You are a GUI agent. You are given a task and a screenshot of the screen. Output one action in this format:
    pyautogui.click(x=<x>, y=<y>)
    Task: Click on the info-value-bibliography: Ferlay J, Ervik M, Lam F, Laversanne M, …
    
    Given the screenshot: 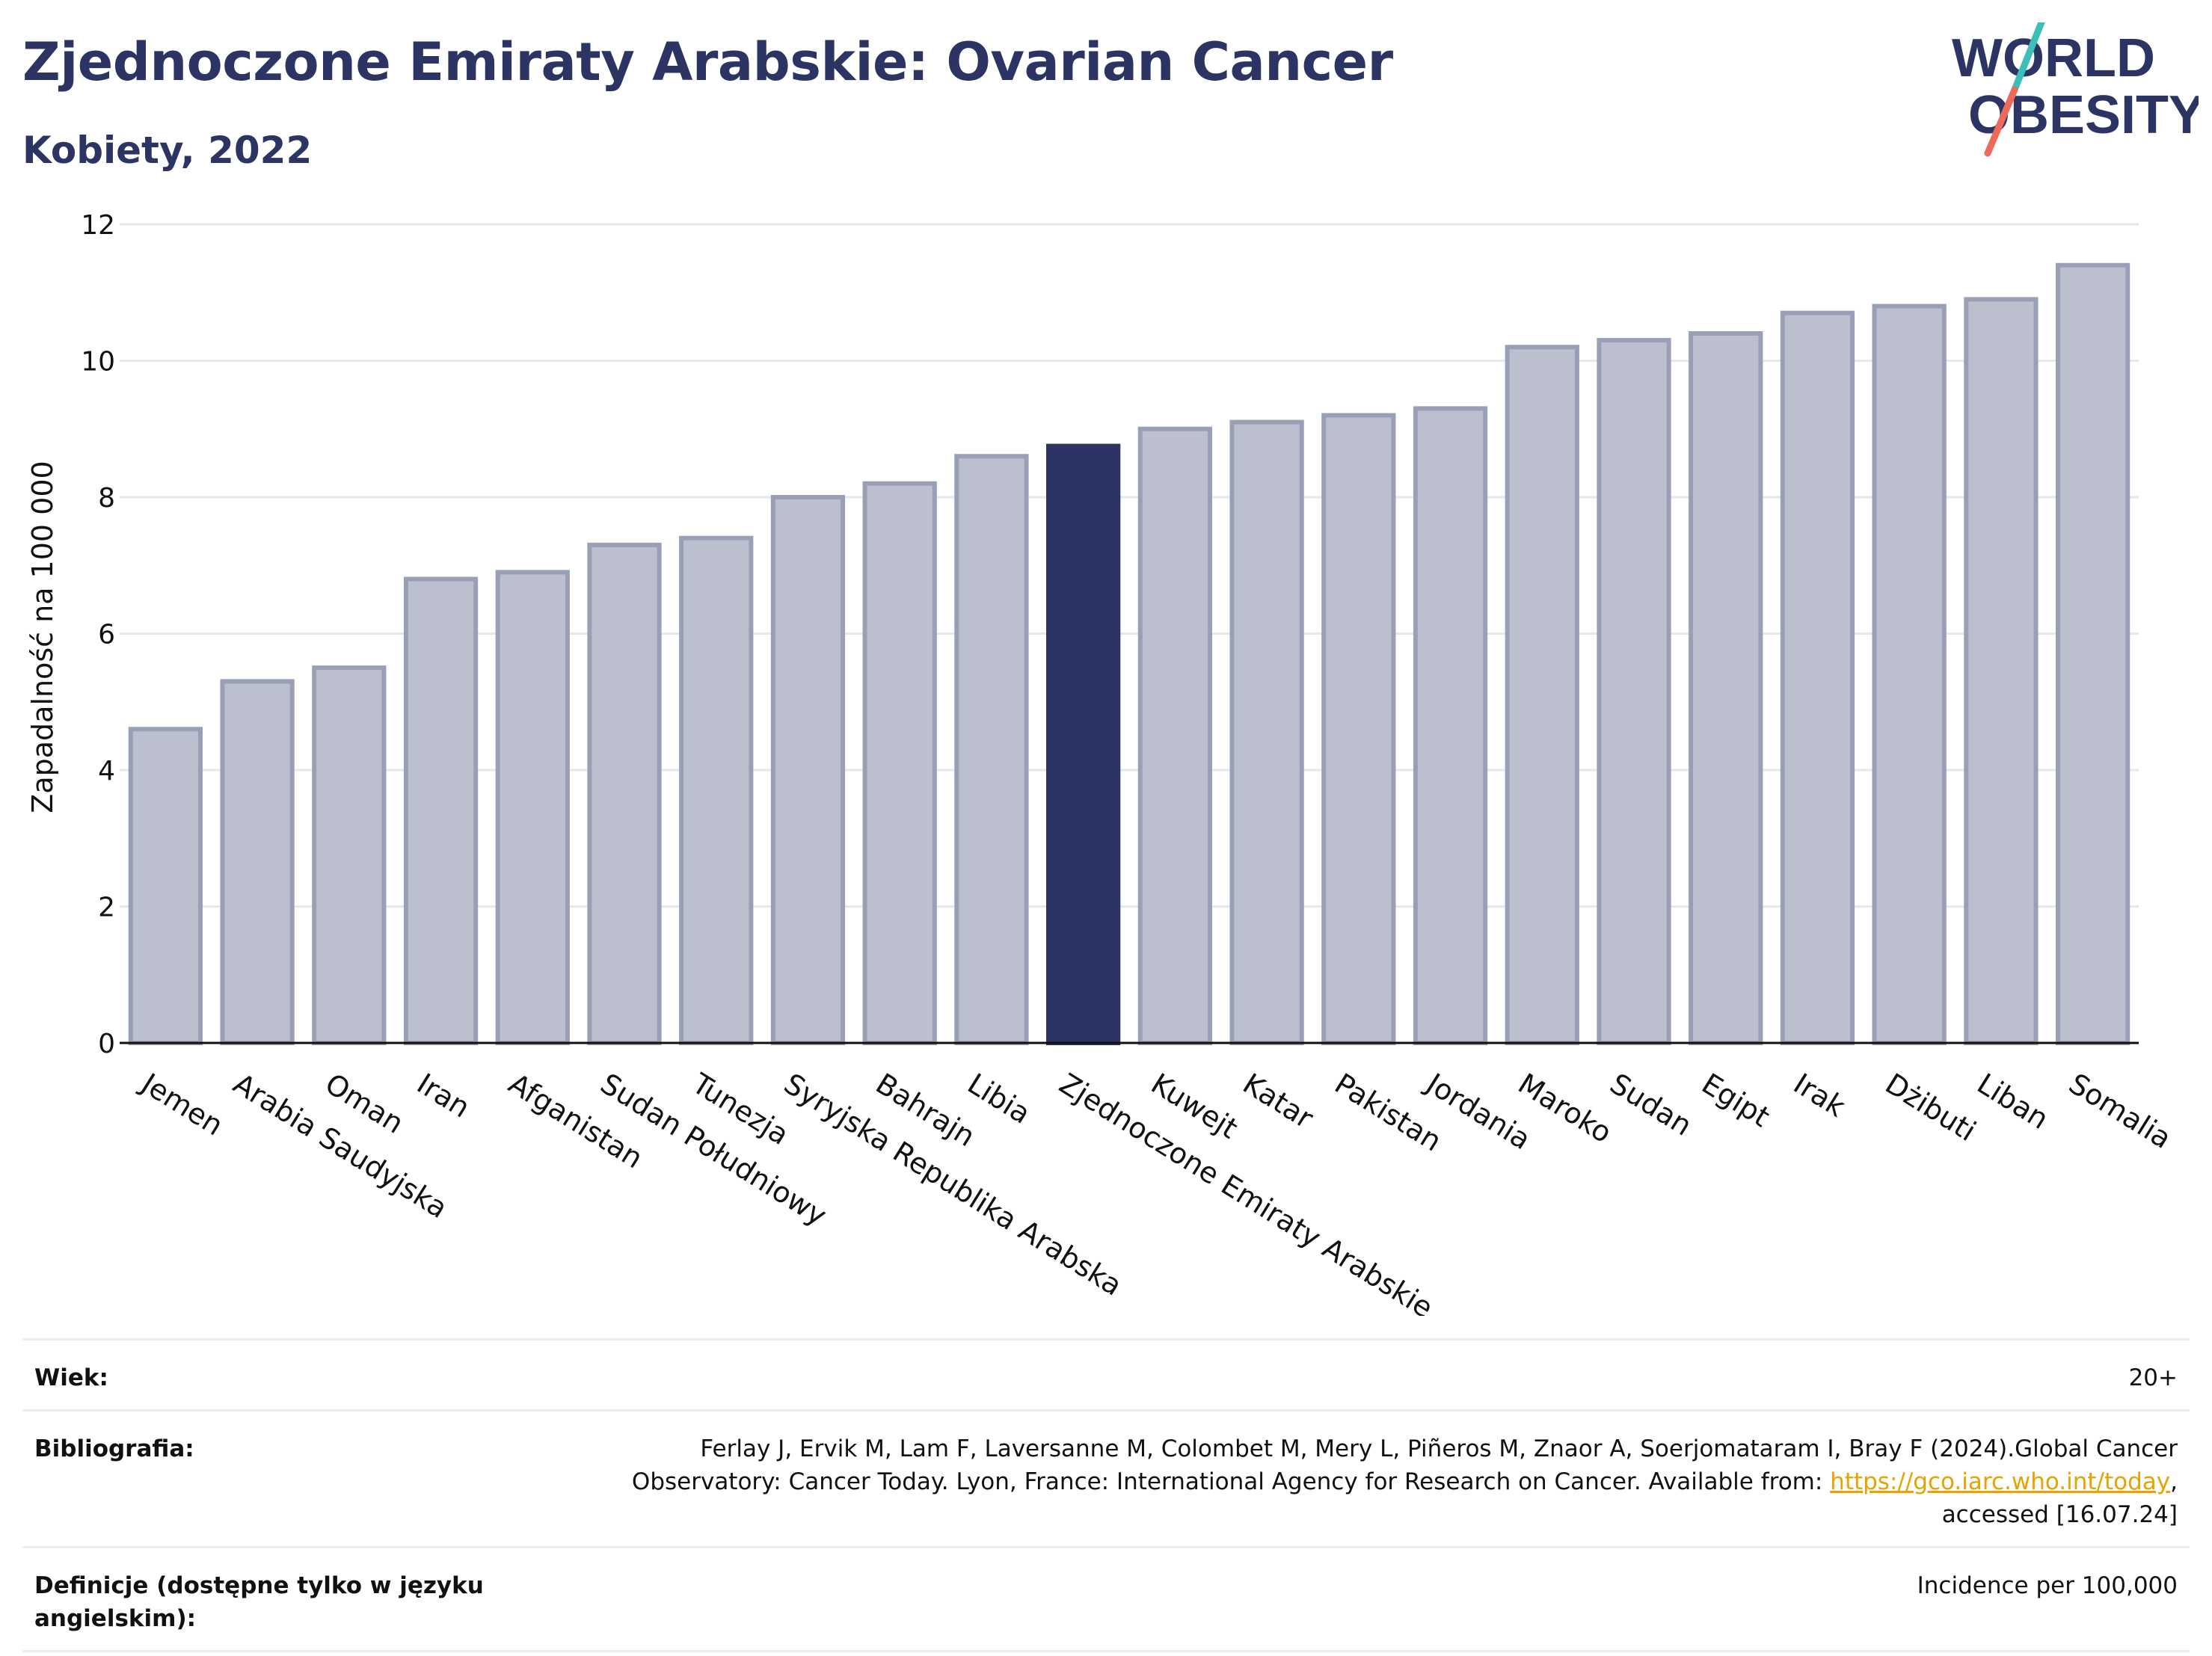 What is the action you would take?
    pyautogui.click(x=1405, y=1481)
    